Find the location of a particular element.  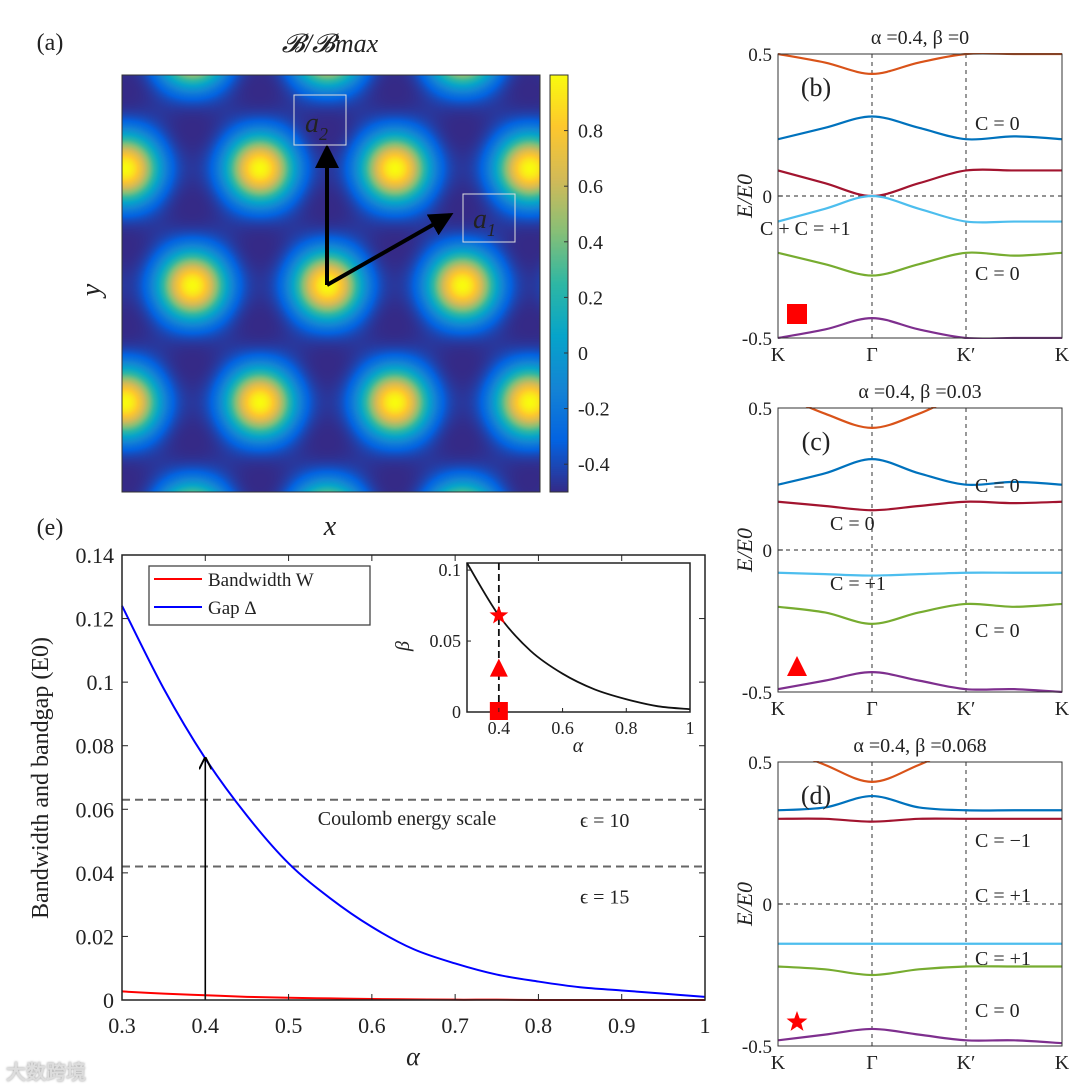

a2-label-box is located at coordinates (320, 120).